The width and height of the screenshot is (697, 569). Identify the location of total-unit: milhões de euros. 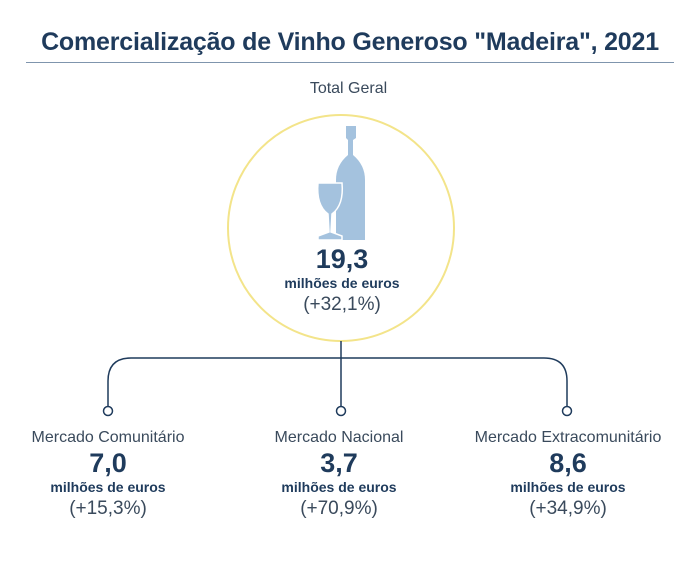
(342, 283).